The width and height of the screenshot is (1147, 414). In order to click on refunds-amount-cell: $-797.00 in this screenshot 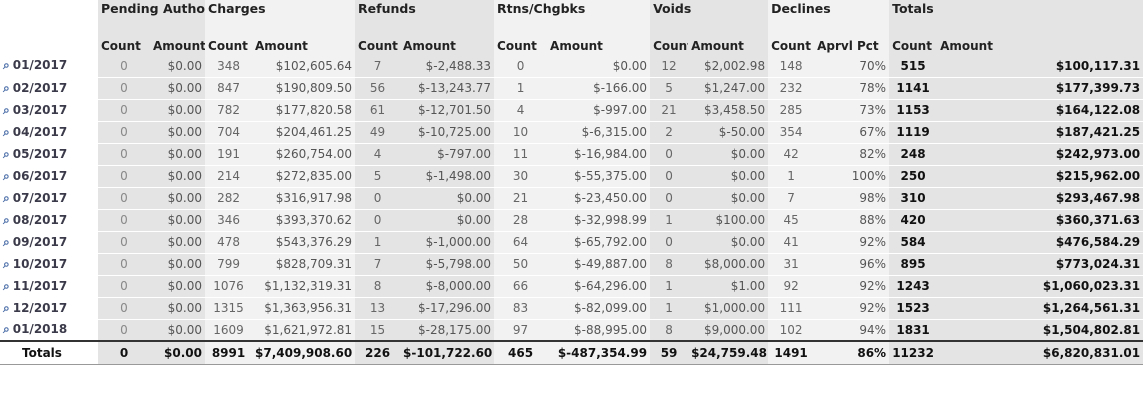, I will do `click(447, 154)`.